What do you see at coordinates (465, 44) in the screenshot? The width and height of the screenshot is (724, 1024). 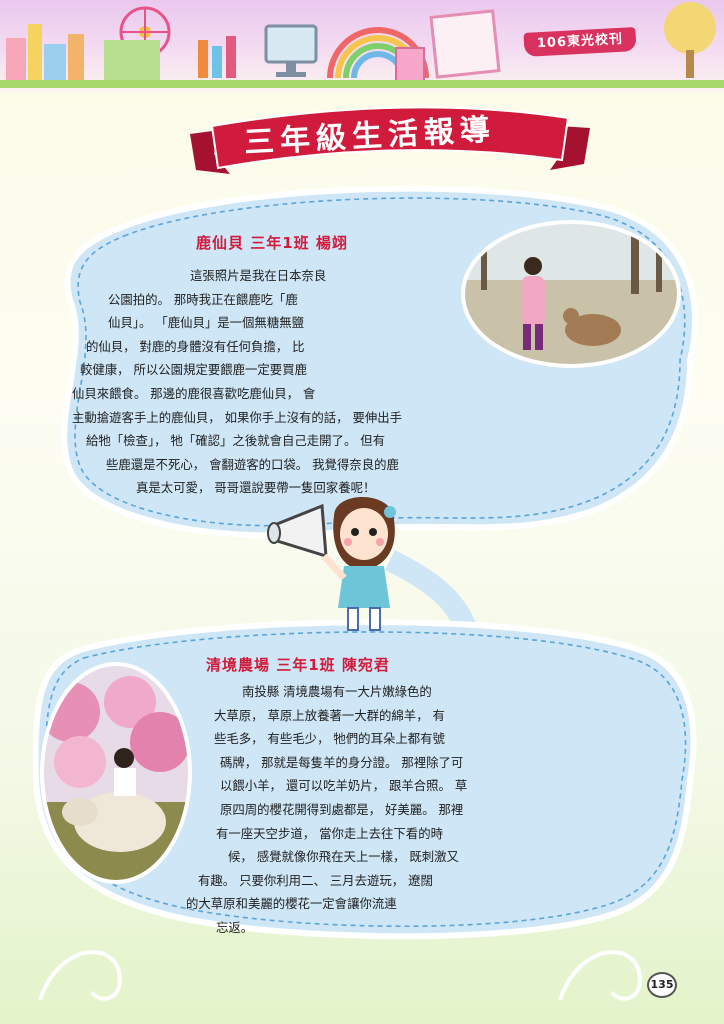 I see `calendar-icon` at bounding box center [465, 44].